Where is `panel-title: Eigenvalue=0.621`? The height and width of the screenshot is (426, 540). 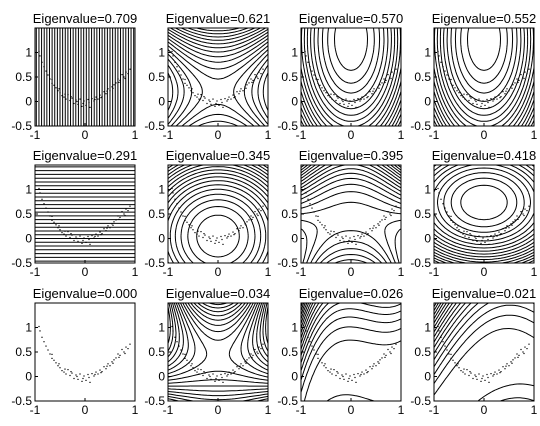 panel-title: Eigenvalue=0.621 is located at coordinates (218, 18).